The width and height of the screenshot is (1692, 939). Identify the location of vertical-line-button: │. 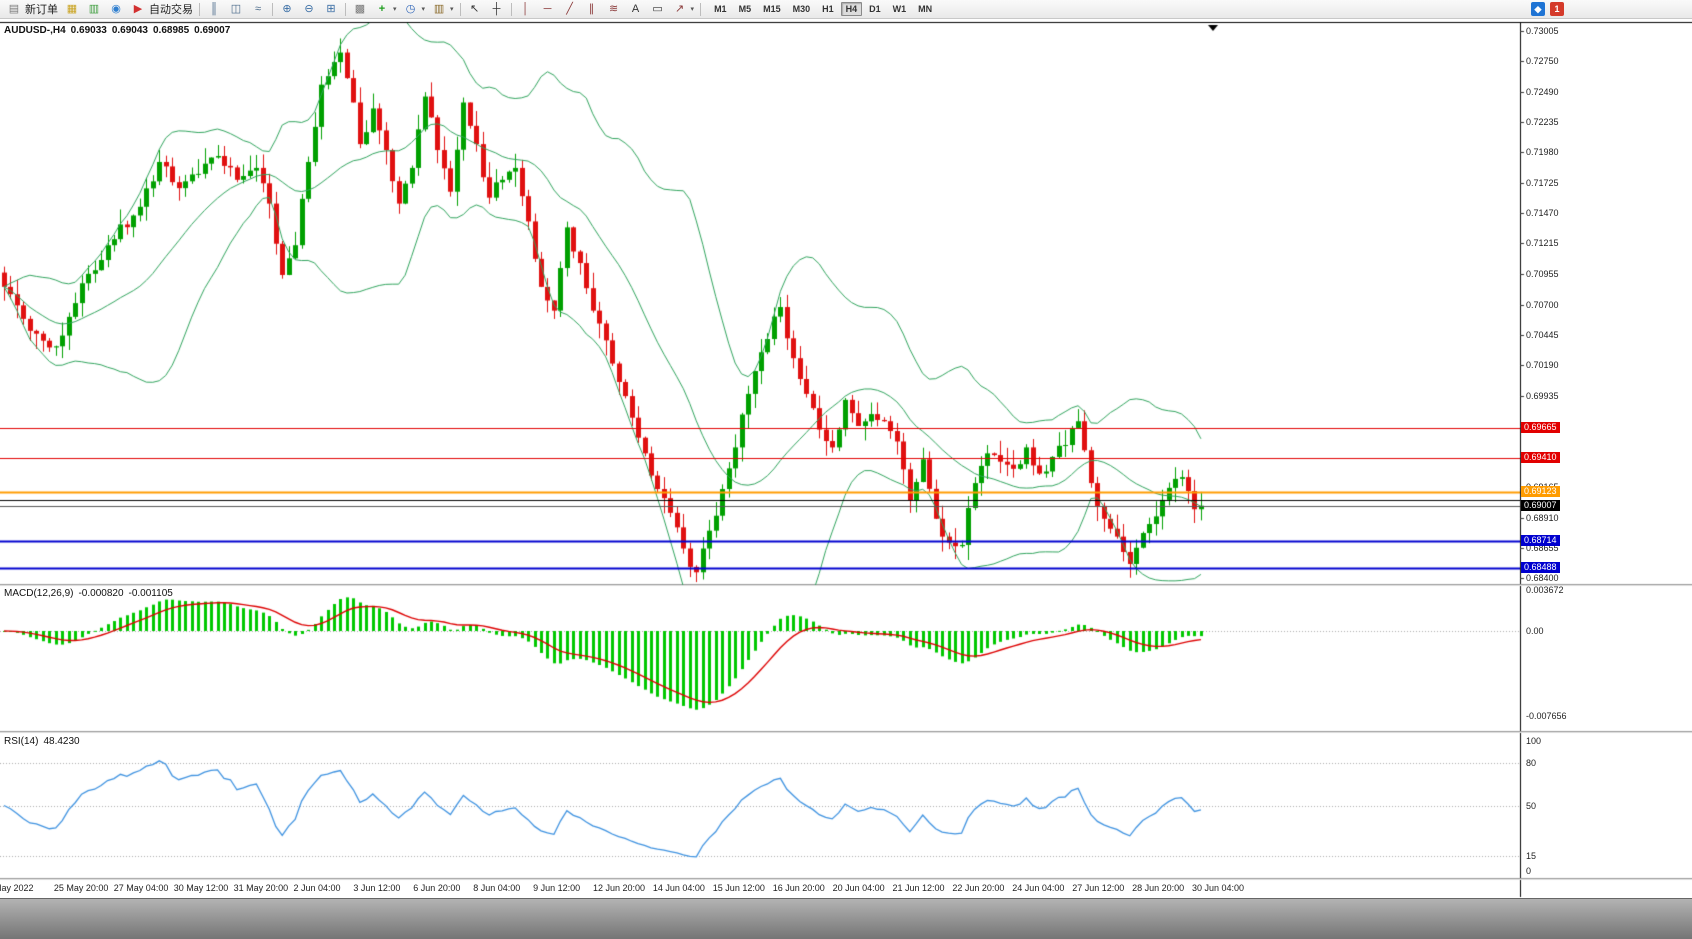
(526, 9).